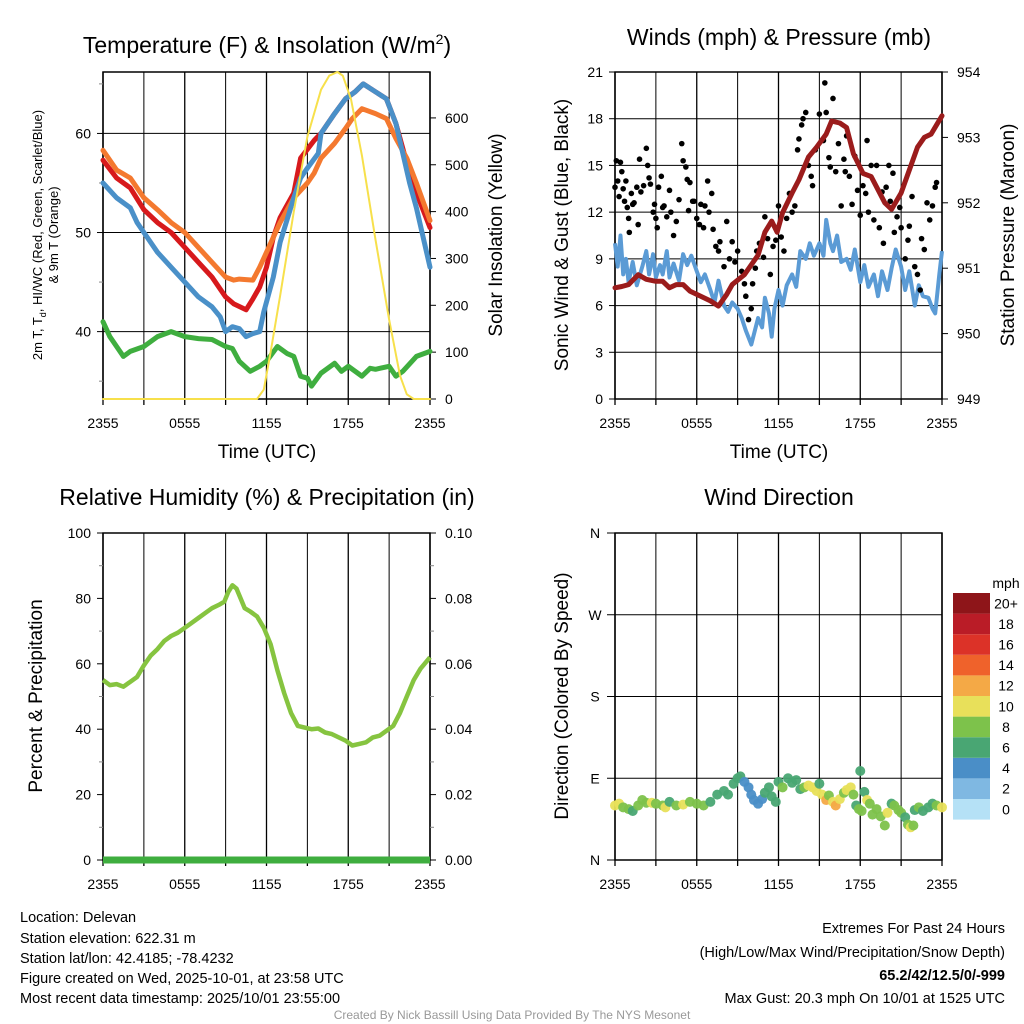 The width and height of the screenshot is (1024, 1024). I want to click on colorbar-label: 18, so click(1006, 624).